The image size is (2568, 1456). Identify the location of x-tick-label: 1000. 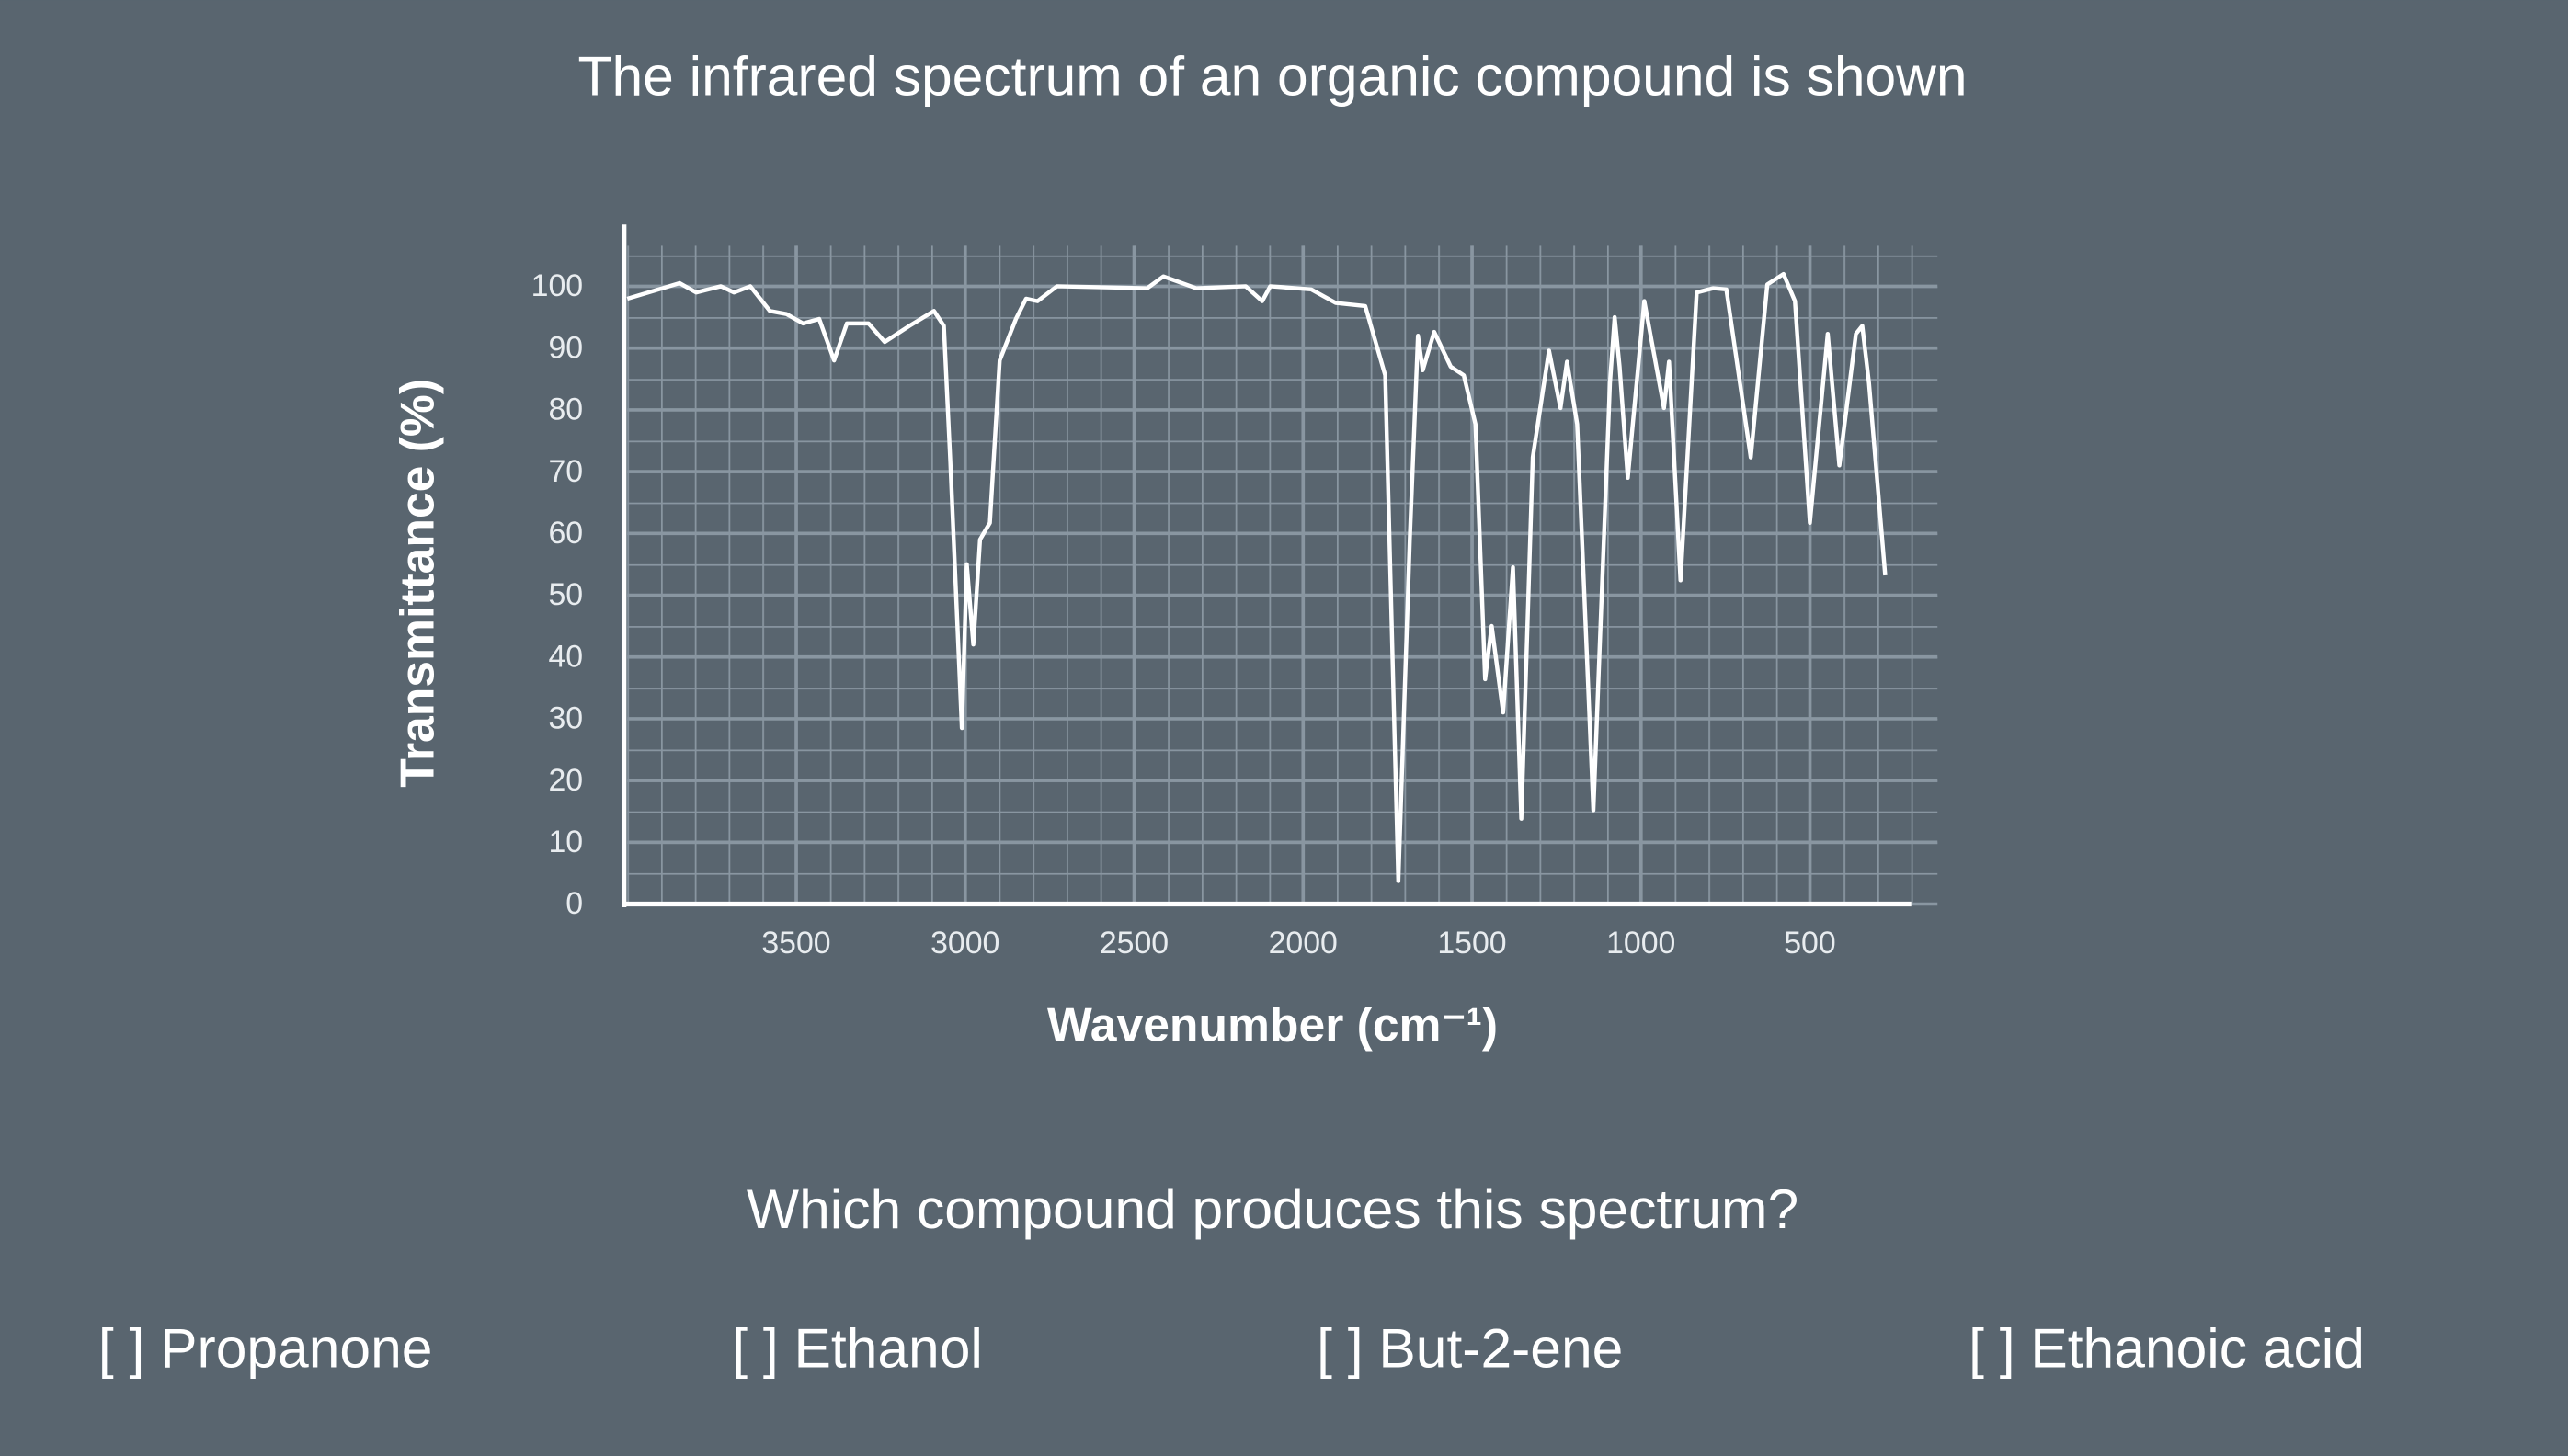
(1640, 943).